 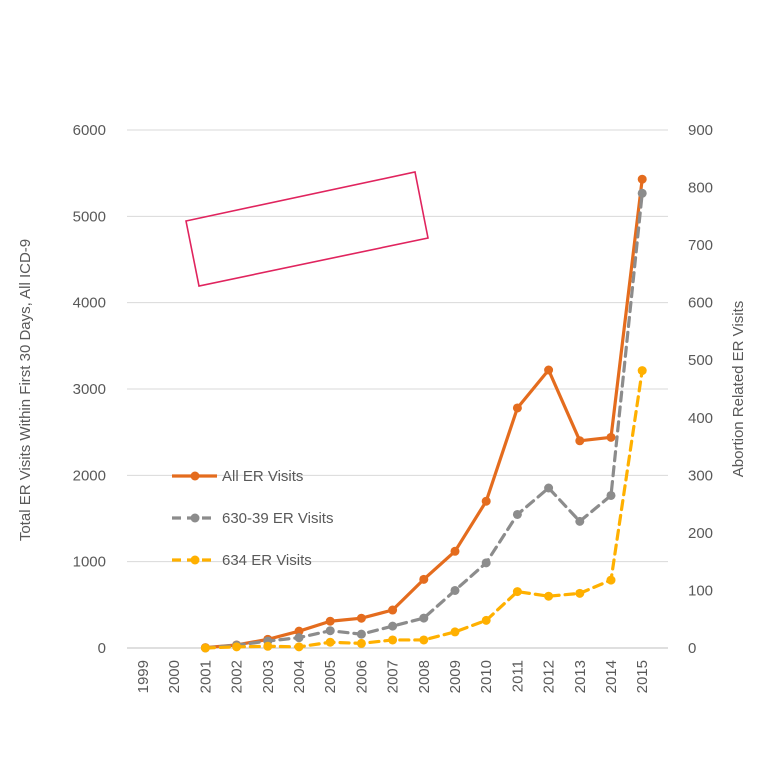 I want to click on legend-label: All ER Visits, so click(x=262, y=476).